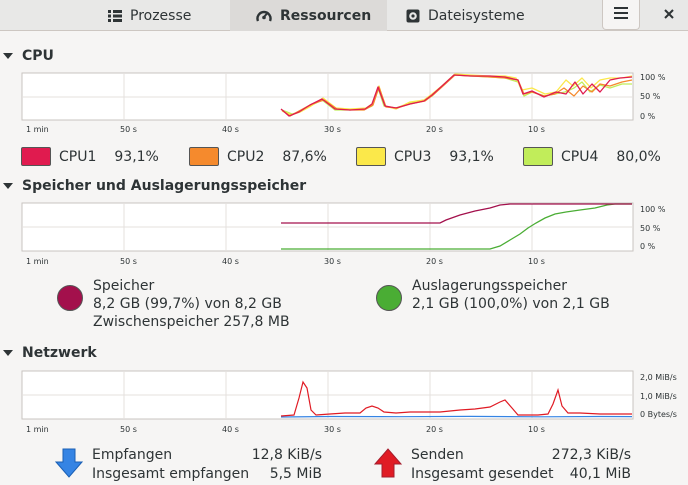 The height and width of the screenshot is (485, 688). I want to click on swap-label: Auslagerungsspeicher, so click(490, 286).